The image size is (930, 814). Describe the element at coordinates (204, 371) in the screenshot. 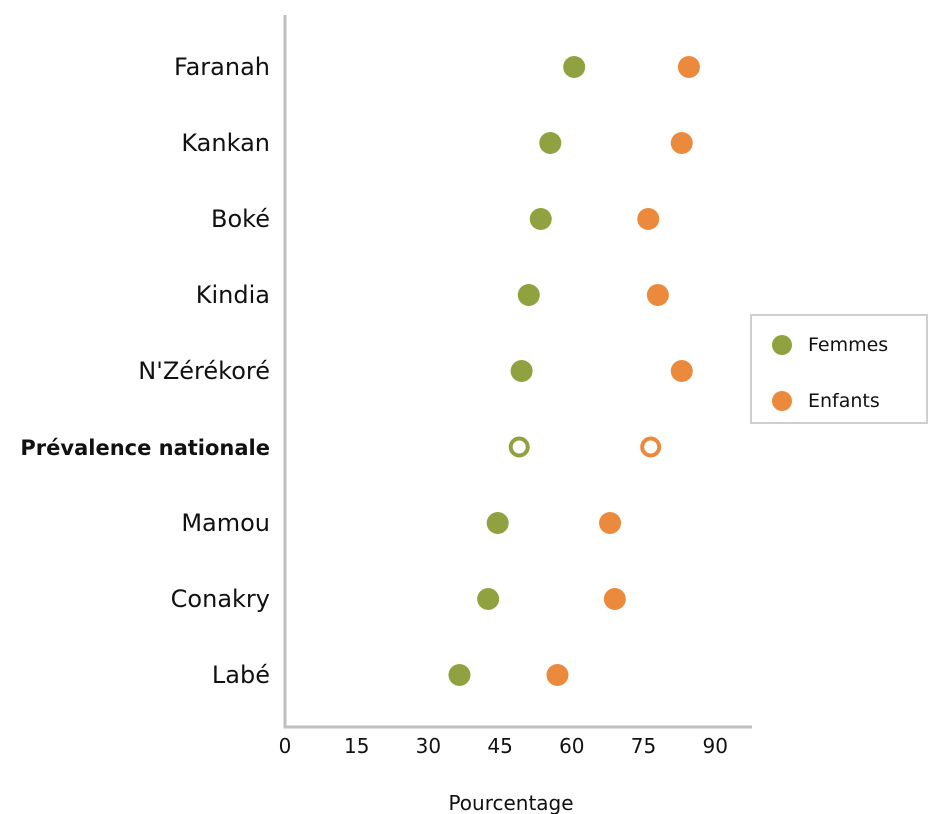

I see `category-label-n-zerekore: N'Zérékoré` at that location.